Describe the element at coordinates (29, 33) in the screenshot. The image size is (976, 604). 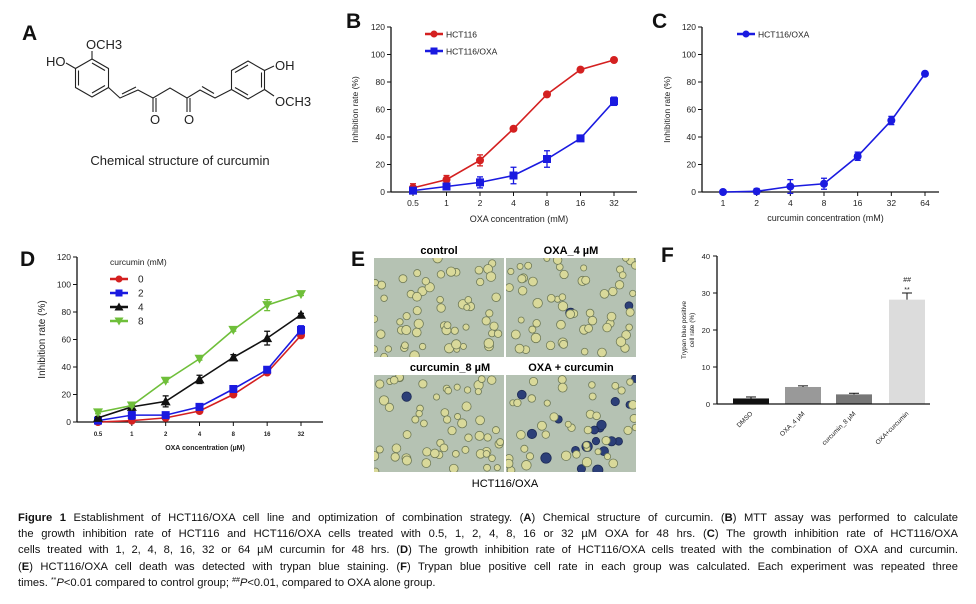
I see `panel-label-a: A` at that location.